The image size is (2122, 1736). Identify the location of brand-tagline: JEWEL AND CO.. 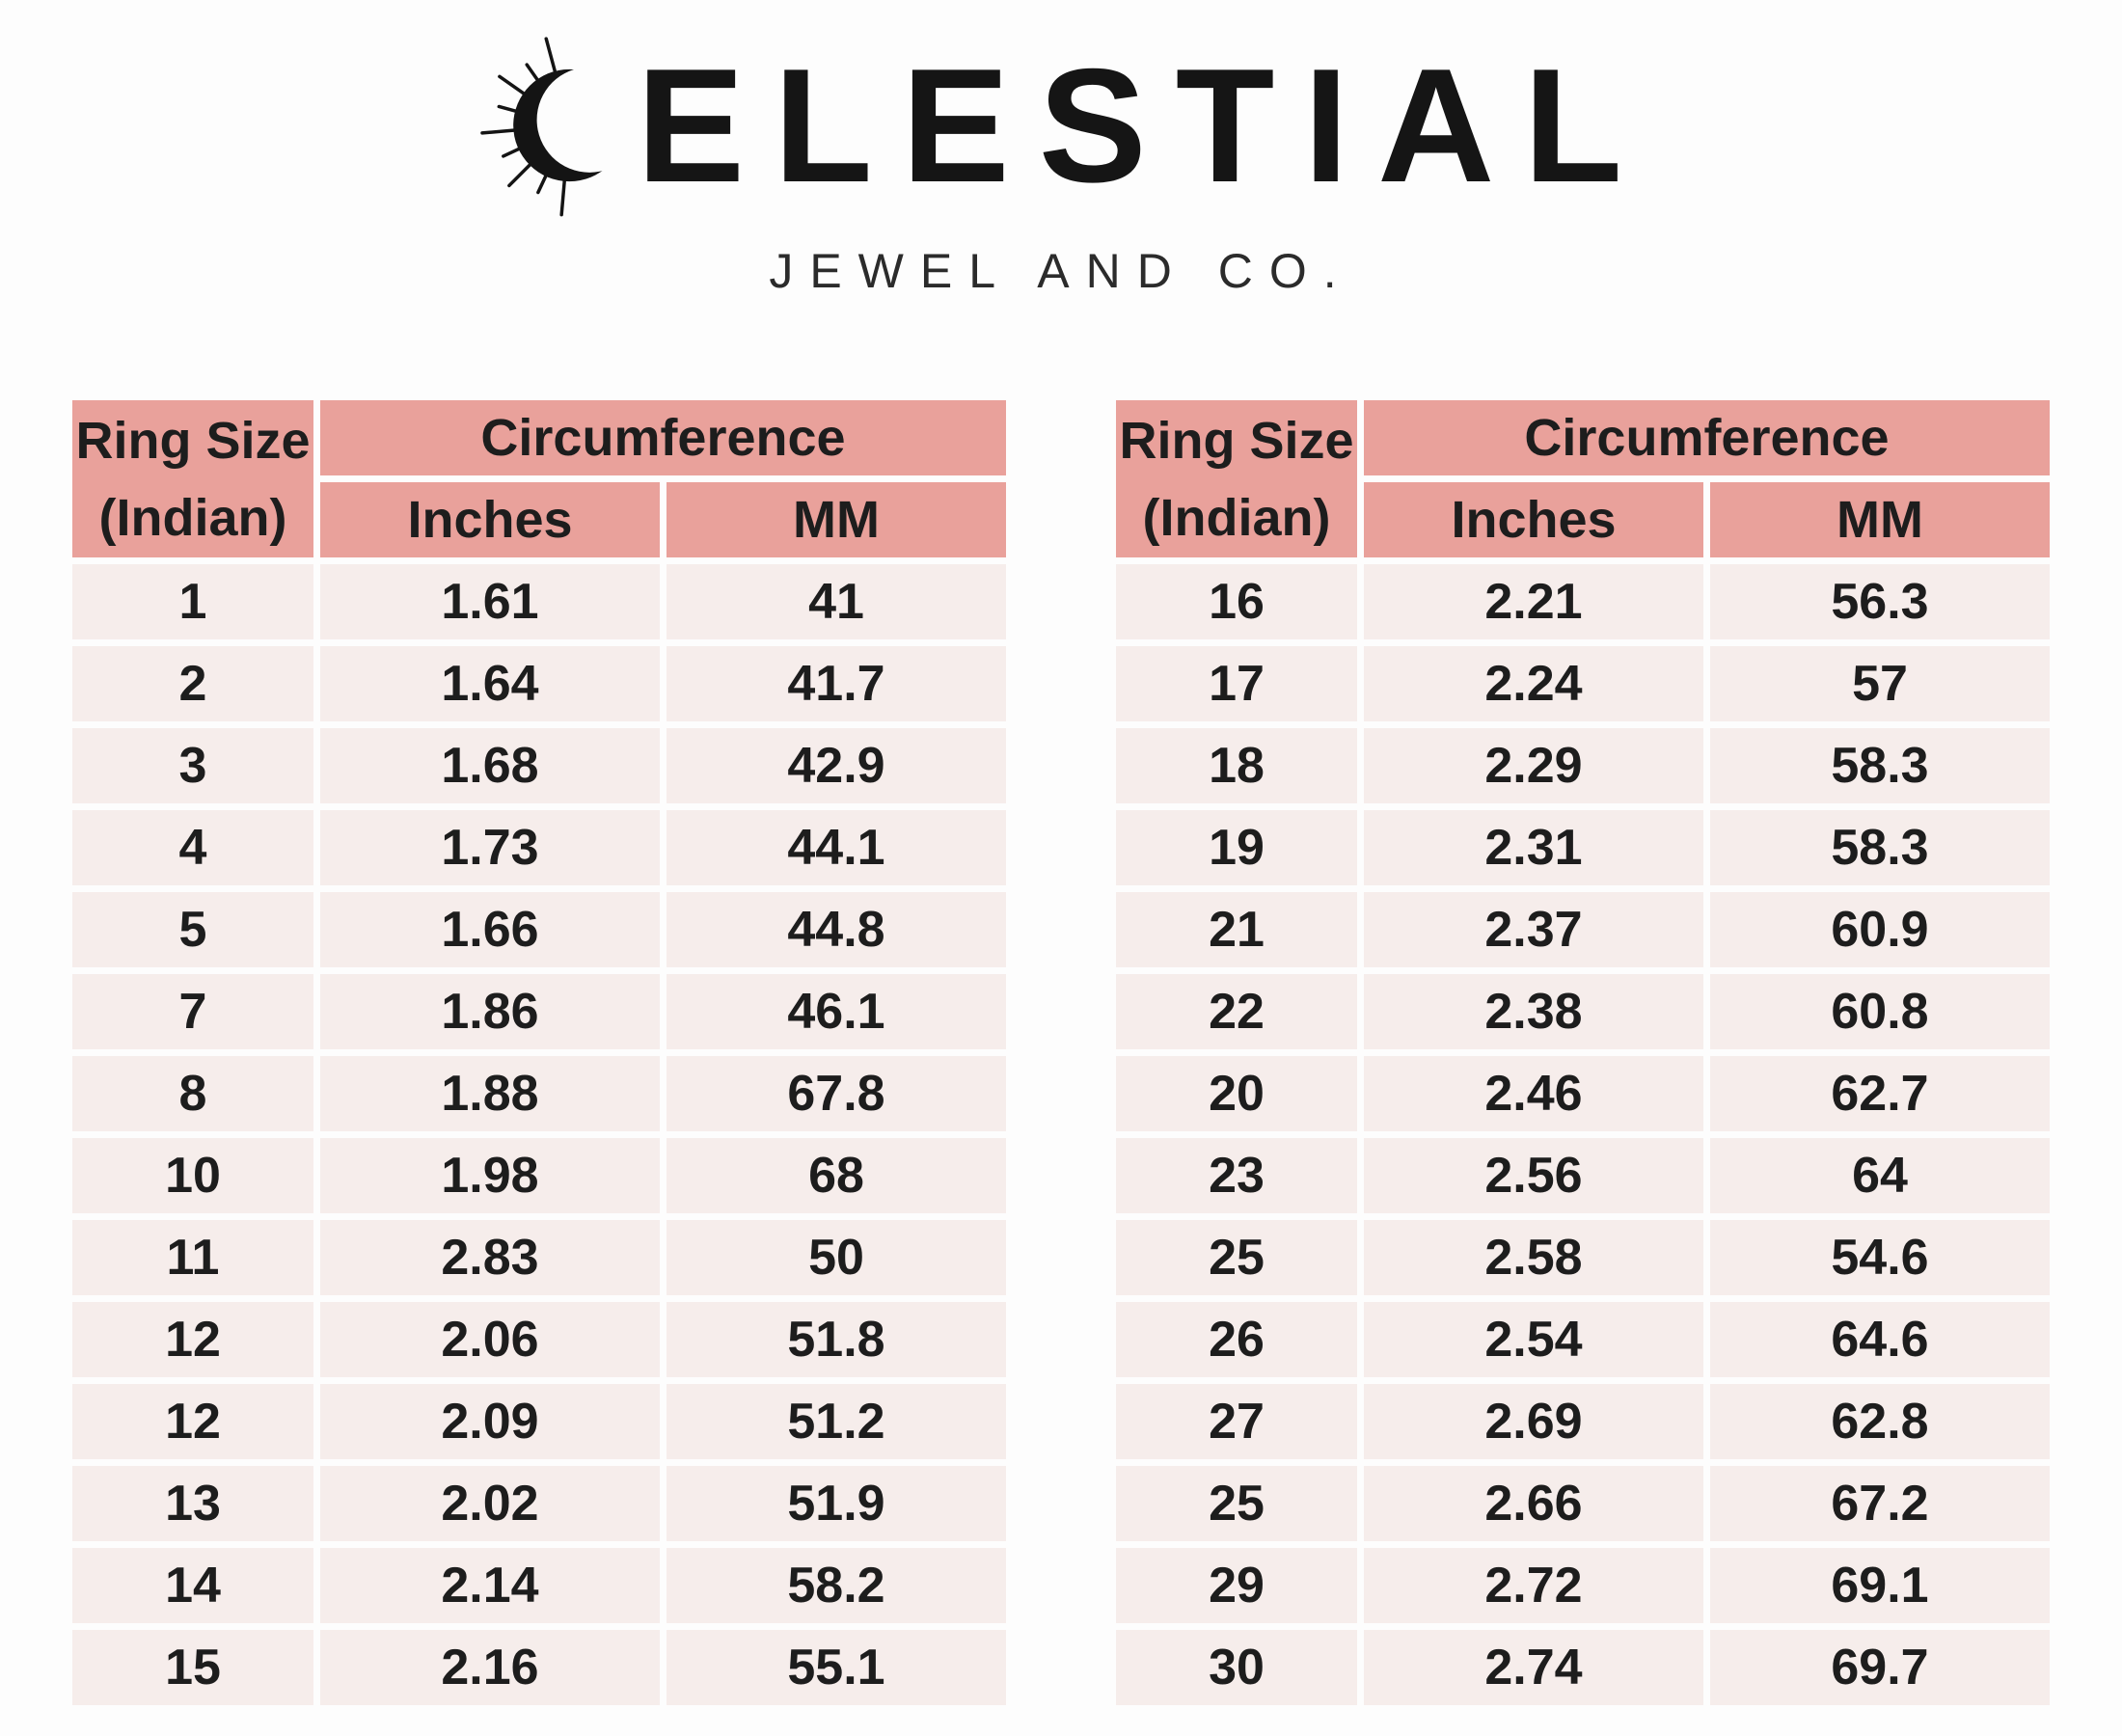
(1061, 271).